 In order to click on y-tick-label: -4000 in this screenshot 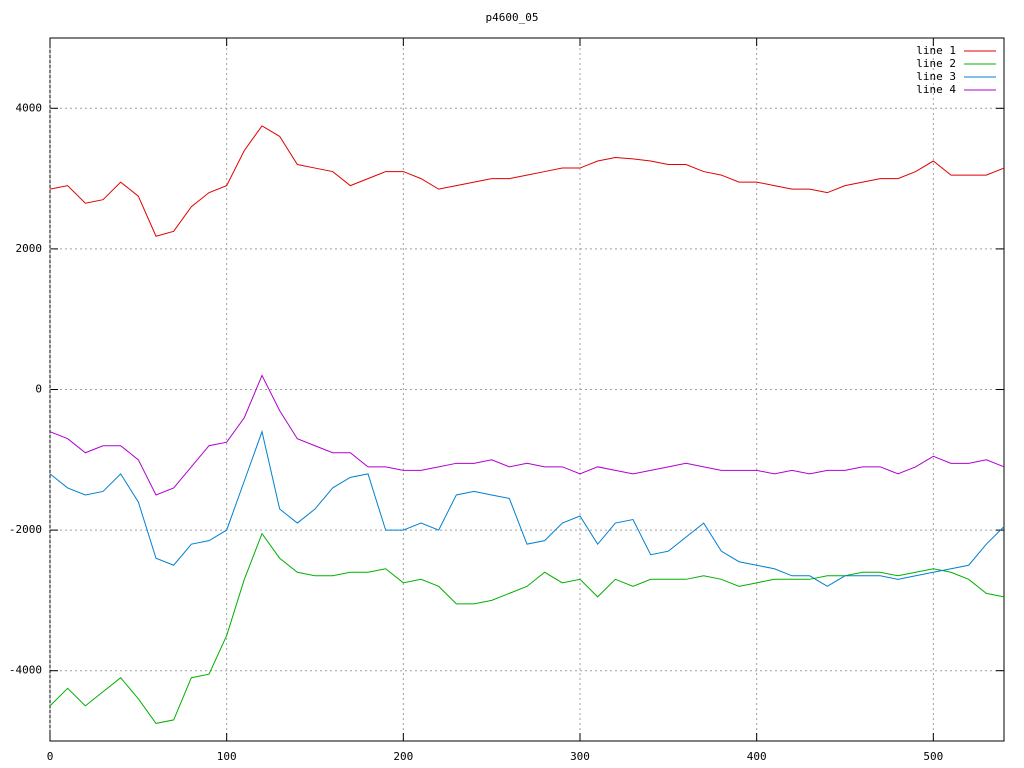, I will do `click(25, 670)`.